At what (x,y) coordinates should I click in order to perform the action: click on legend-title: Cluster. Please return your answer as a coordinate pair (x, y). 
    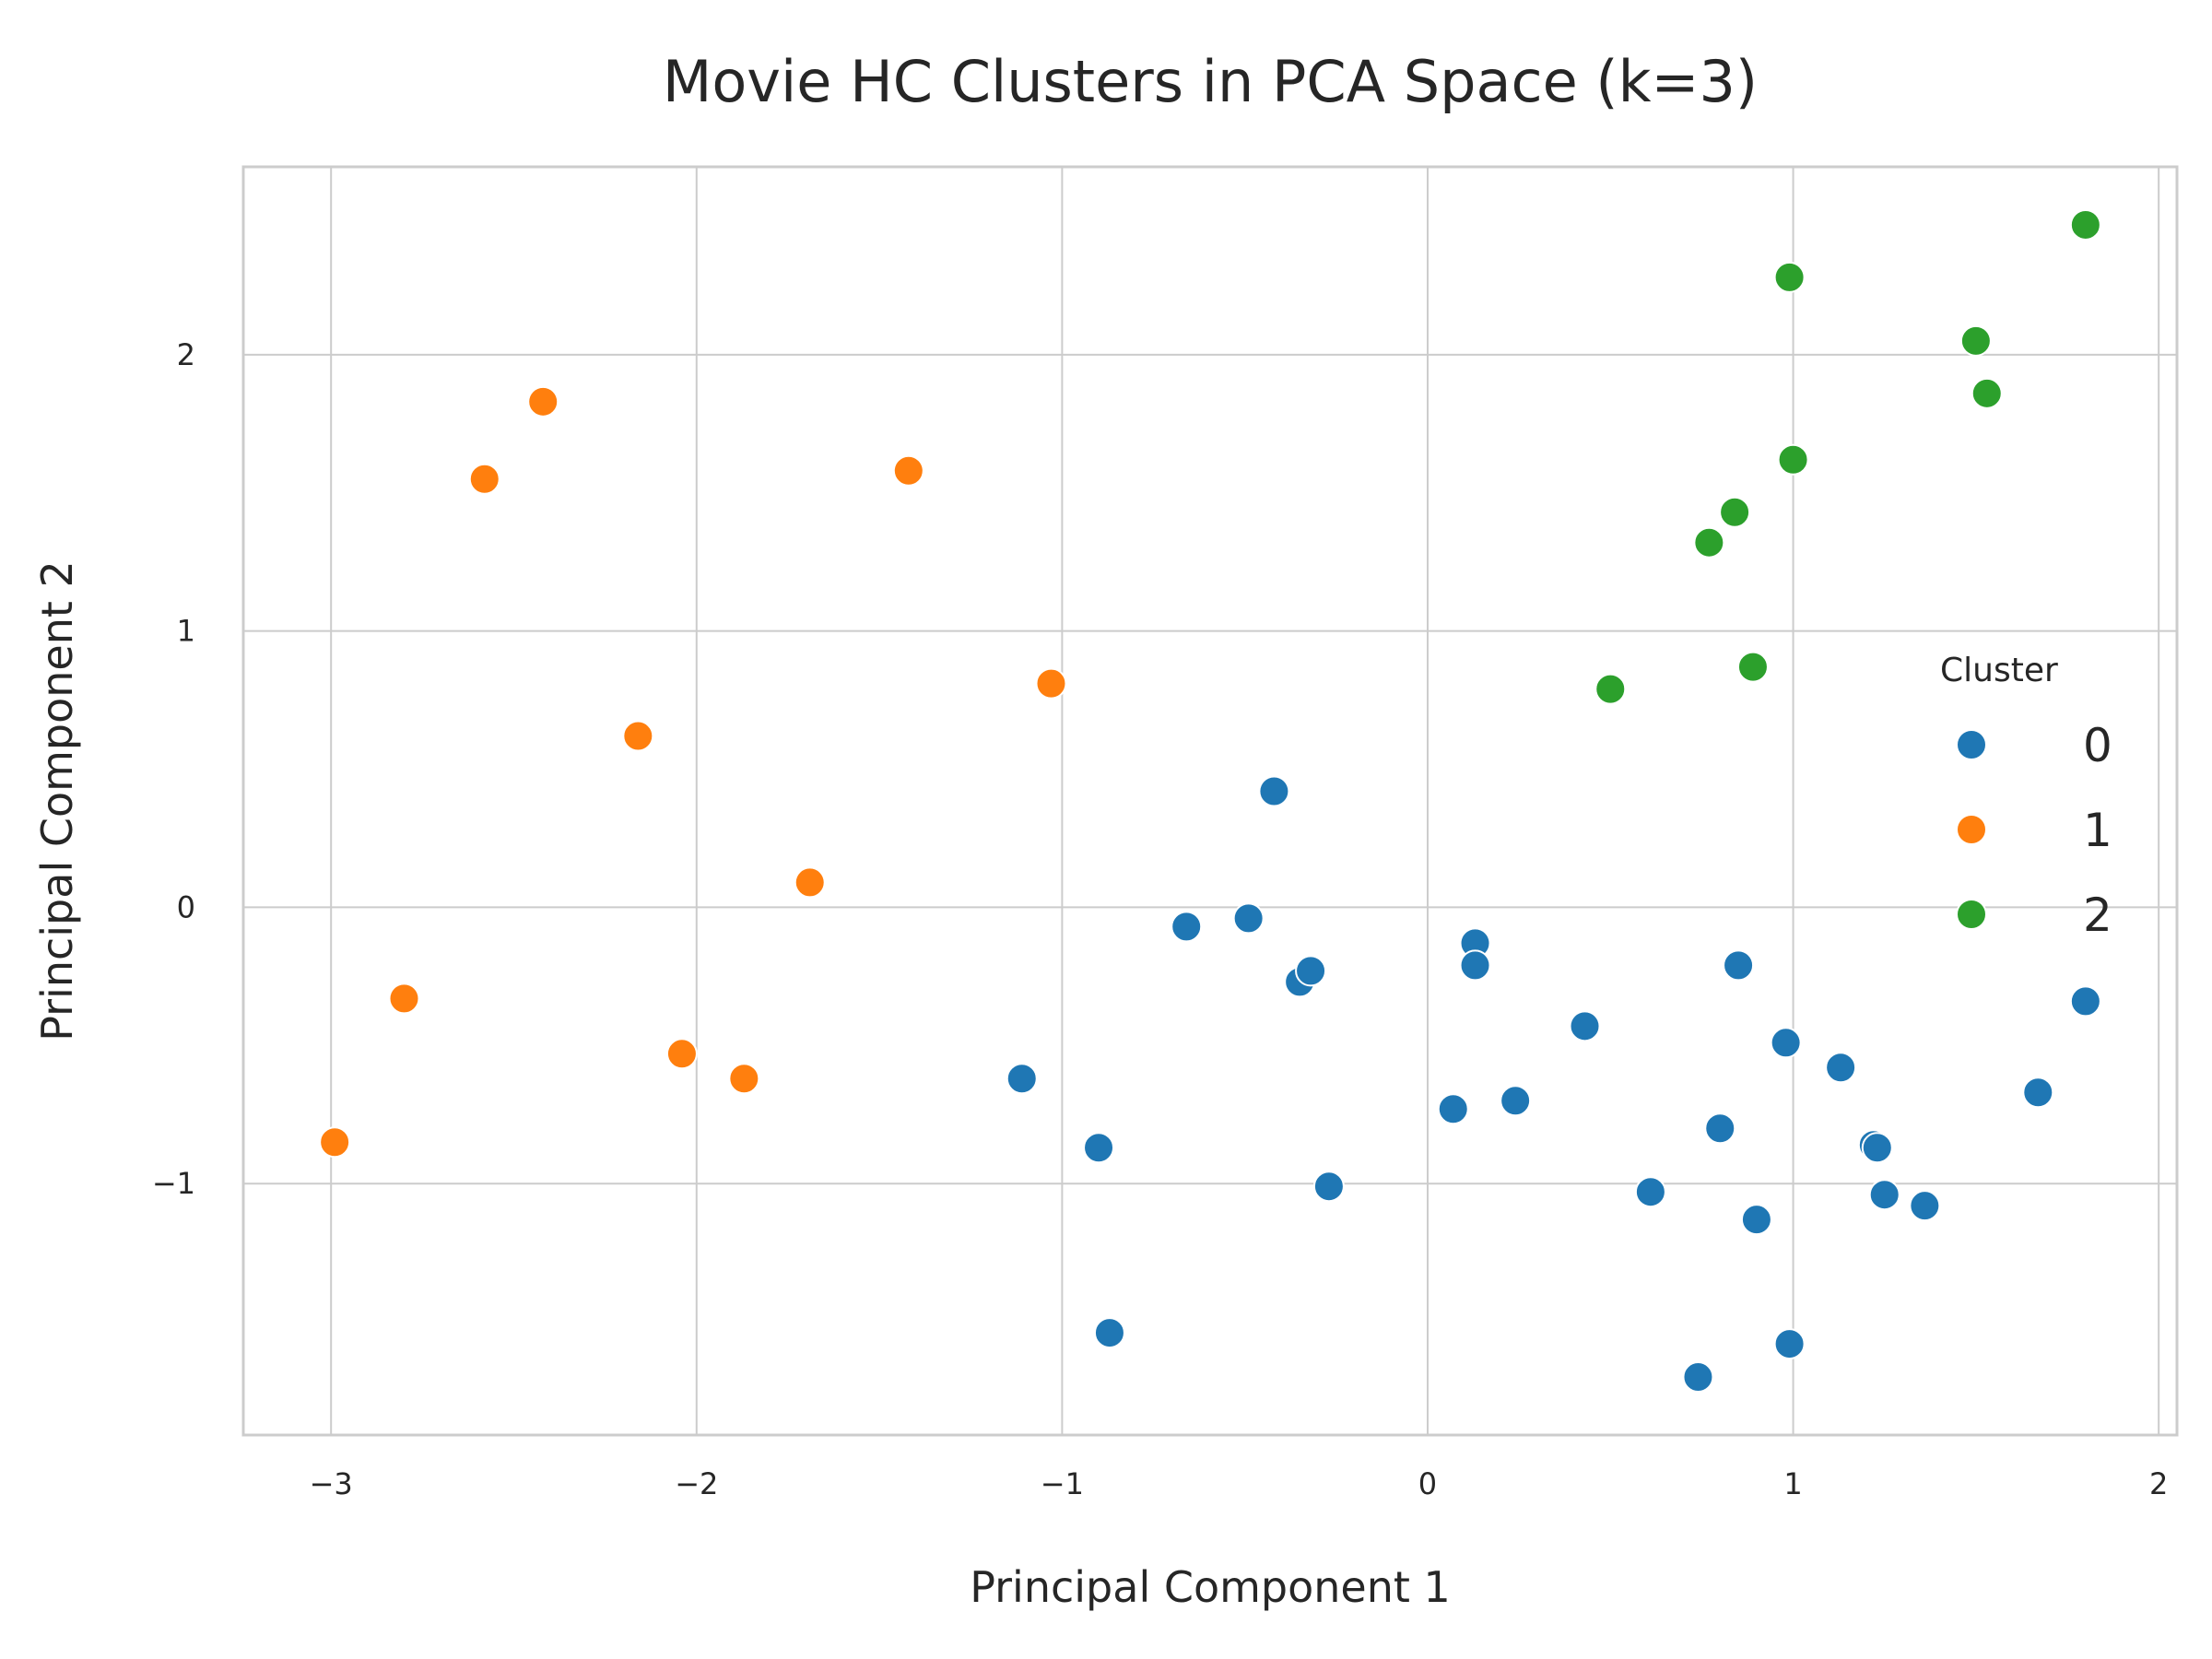
    Looking at the image, I should click on (1999, 670).